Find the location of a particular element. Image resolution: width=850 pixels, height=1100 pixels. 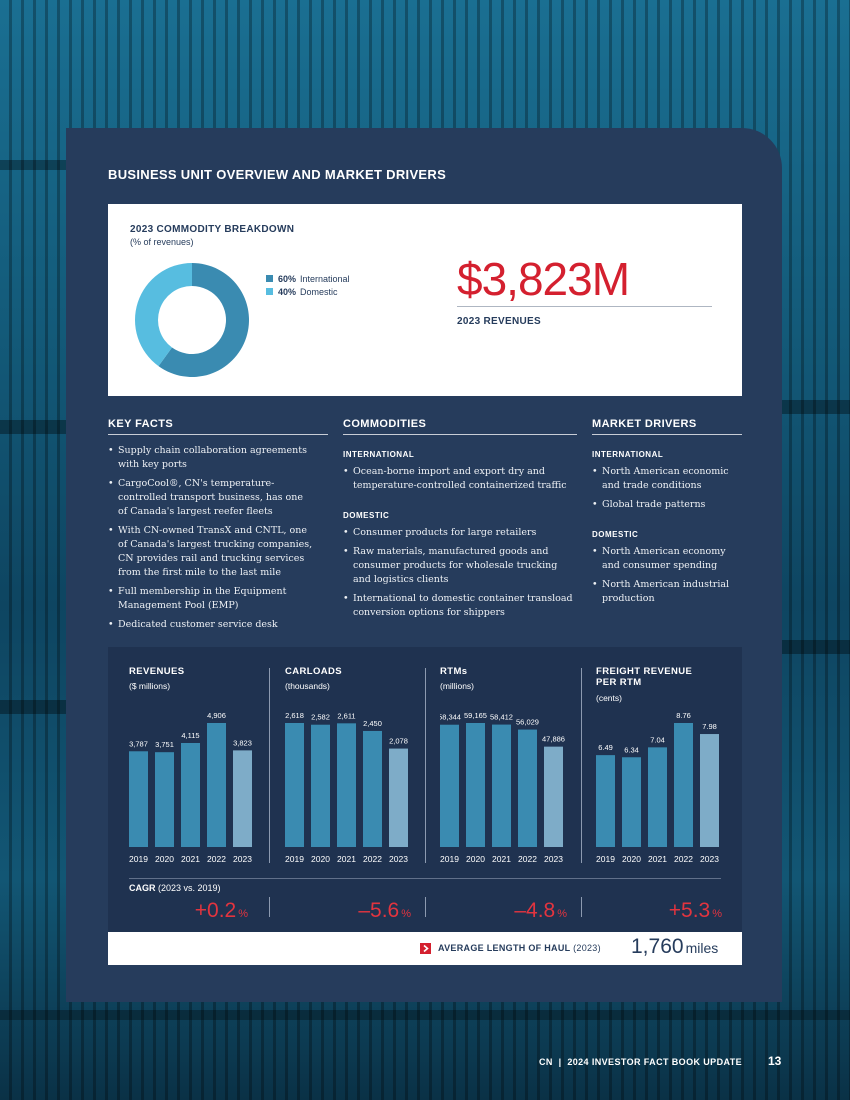

list-item: North American industrial production is located at coordinates (664, 592).